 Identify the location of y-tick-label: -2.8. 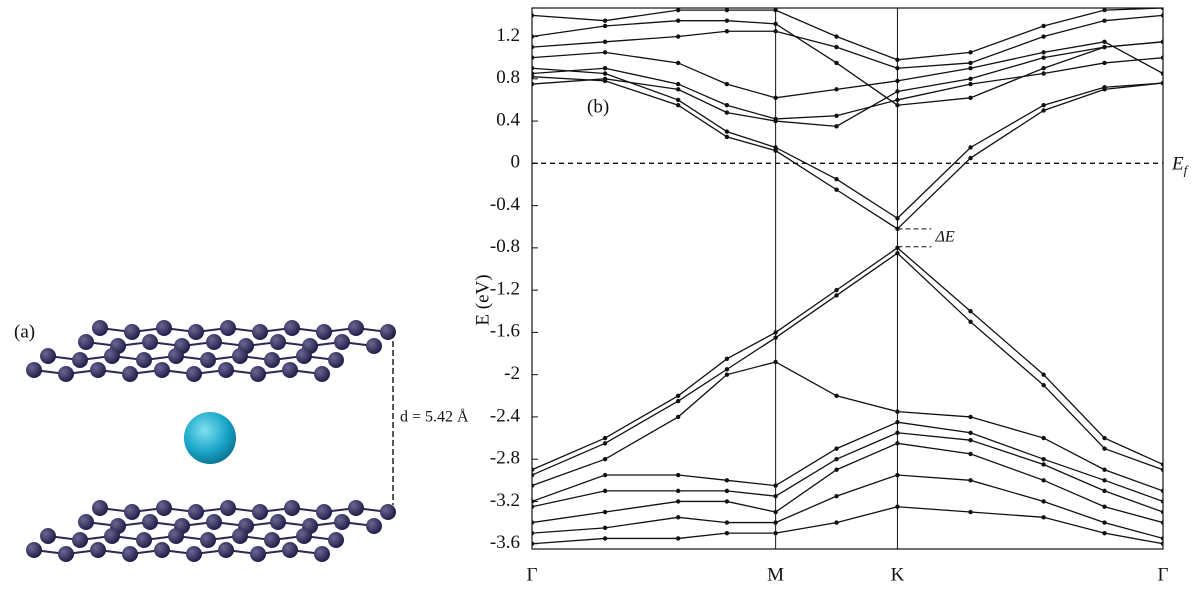
(505, 458).